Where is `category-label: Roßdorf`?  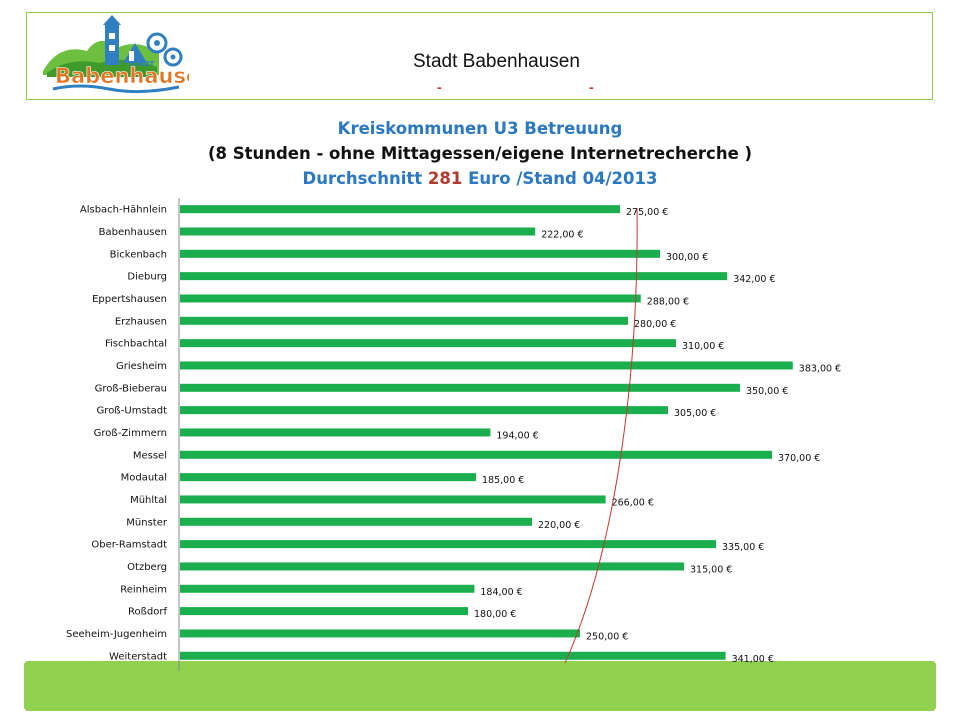 category-label: Roßdorf is located at coordinates (147, 612).